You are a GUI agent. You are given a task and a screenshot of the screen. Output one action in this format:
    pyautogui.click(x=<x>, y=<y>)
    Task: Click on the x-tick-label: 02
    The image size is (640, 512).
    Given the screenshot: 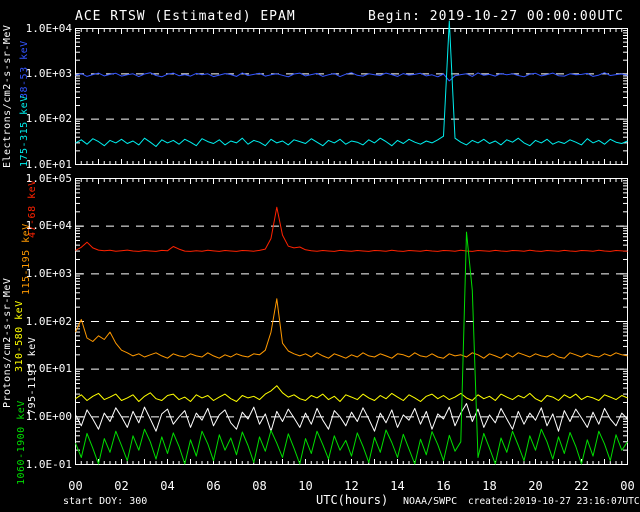 What is the action you would take?
    pyautogui.click(x=121, y=486)
    